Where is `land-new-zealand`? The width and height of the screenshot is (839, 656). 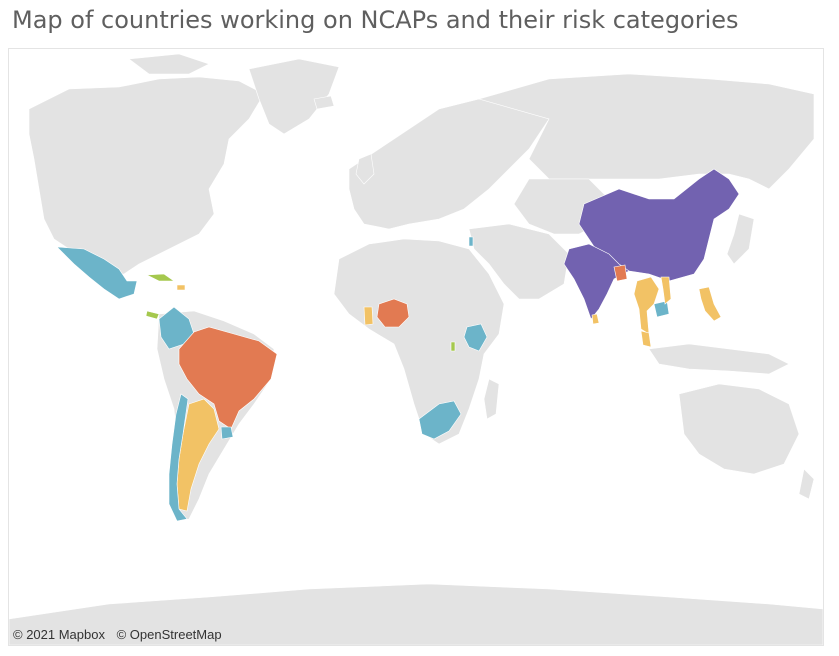 land-new-zealand is located at coordinates (806, 484).